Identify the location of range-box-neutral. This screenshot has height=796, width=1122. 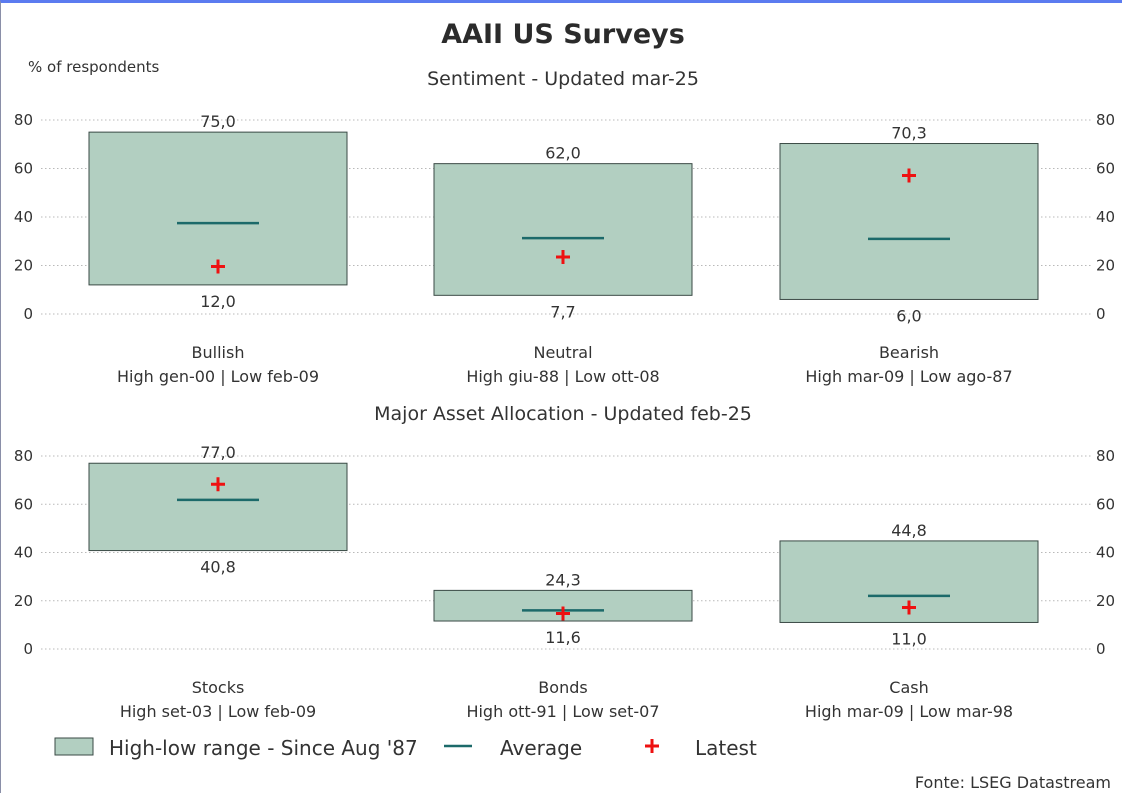
(563, 229).